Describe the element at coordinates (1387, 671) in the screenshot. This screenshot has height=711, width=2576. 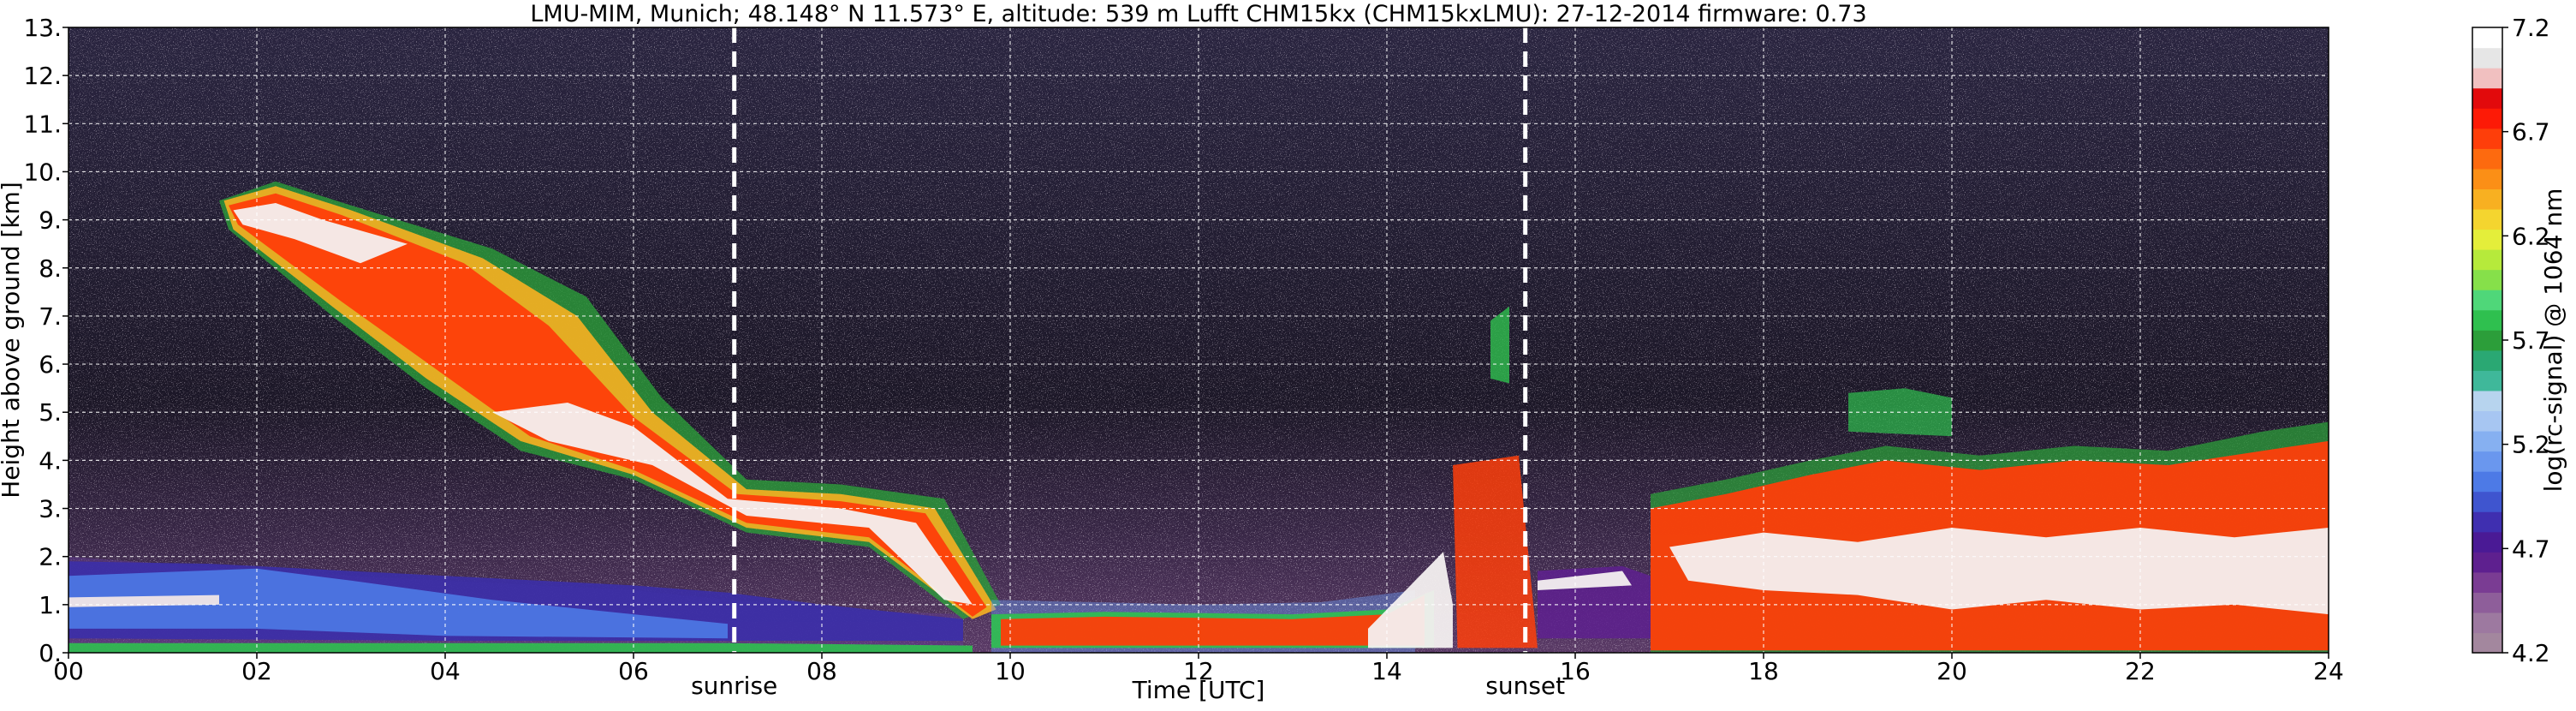
I see `x-tick-label: 14` at that location.